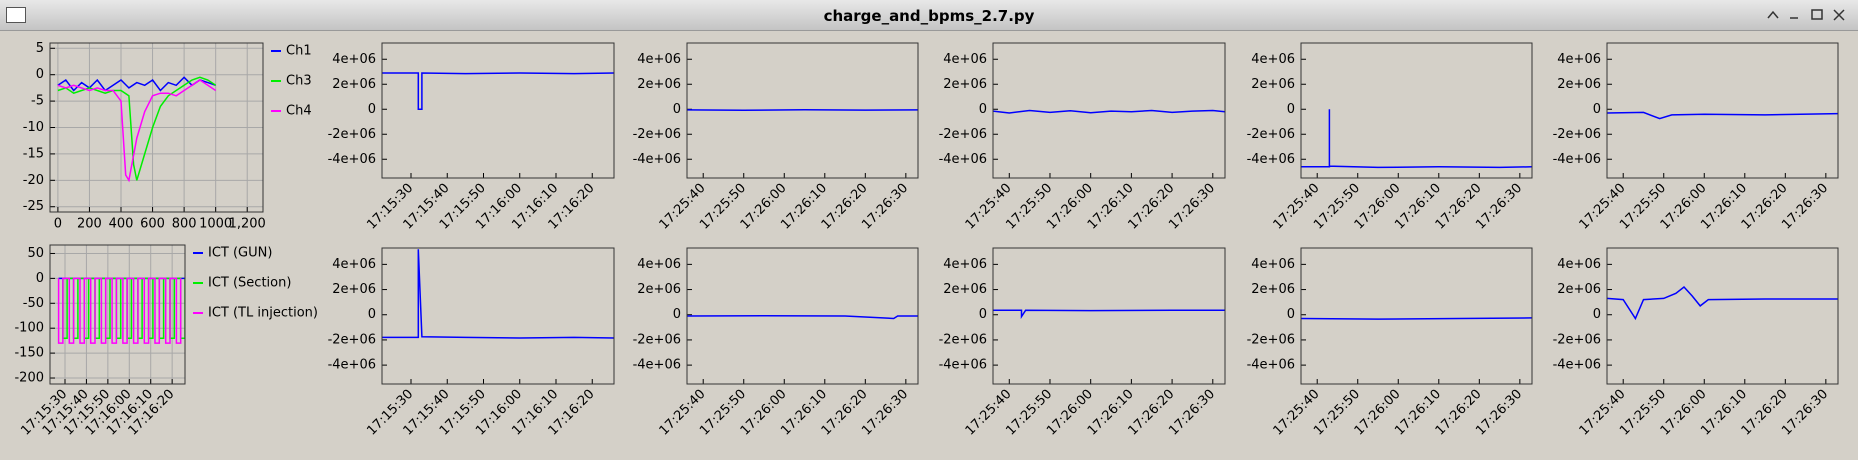  Describe the element at coordinates (33, 206) in the screenshot. I see `y-tick-label: -25` at that location.